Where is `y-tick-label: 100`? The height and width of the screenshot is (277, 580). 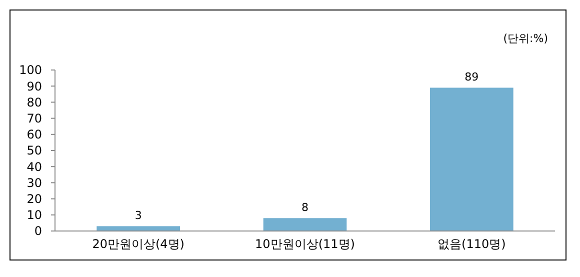
y-tick-label: 100 is located at coordinates (30, 70).